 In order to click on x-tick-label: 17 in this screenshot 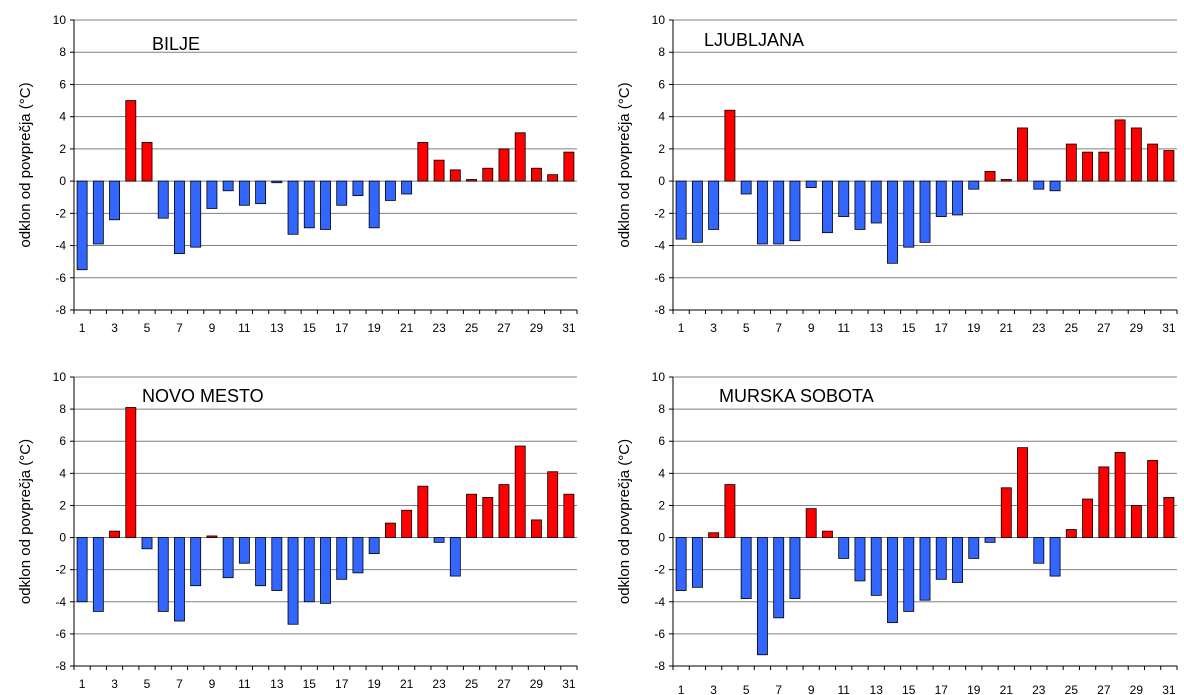, I will do `click(942, 689)`.